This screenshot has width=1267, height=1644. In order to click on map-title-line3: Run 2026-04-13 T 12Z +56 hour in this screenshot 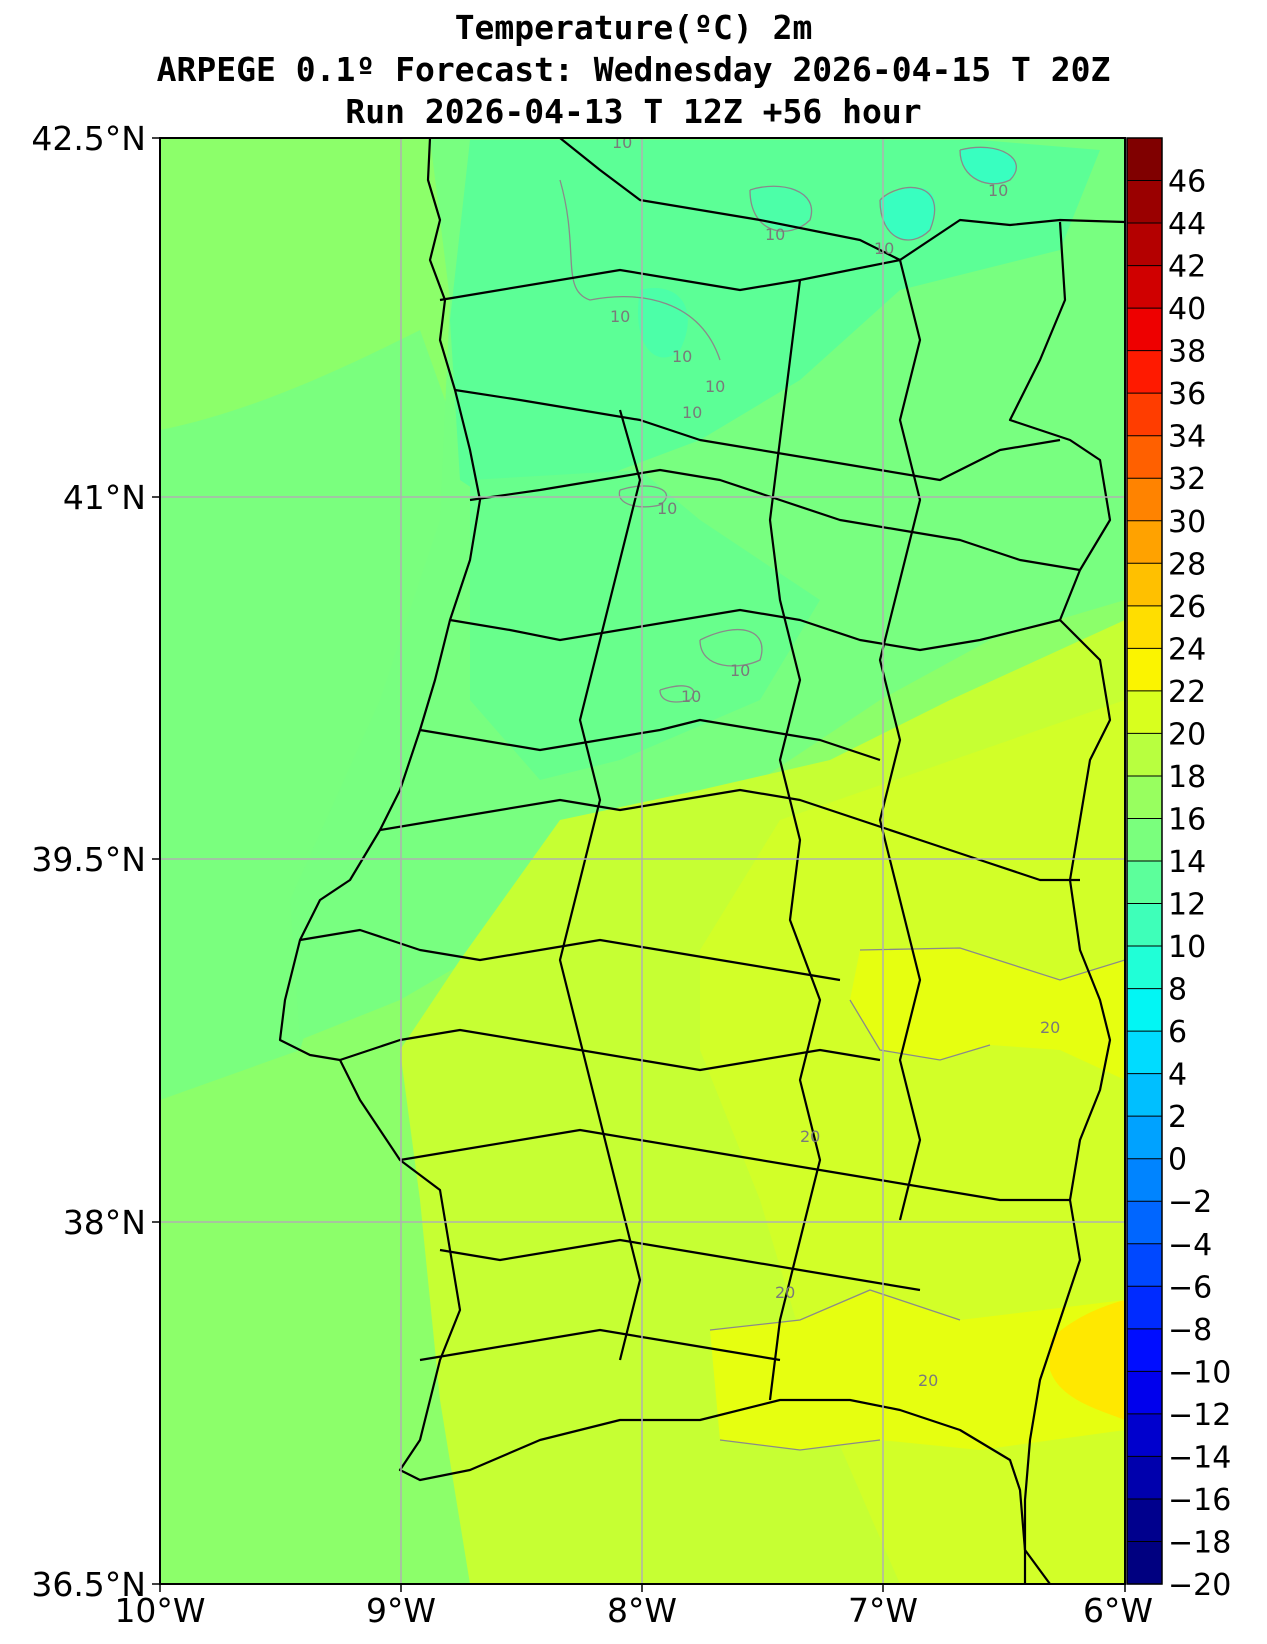, I will do `click(633, 111)`.